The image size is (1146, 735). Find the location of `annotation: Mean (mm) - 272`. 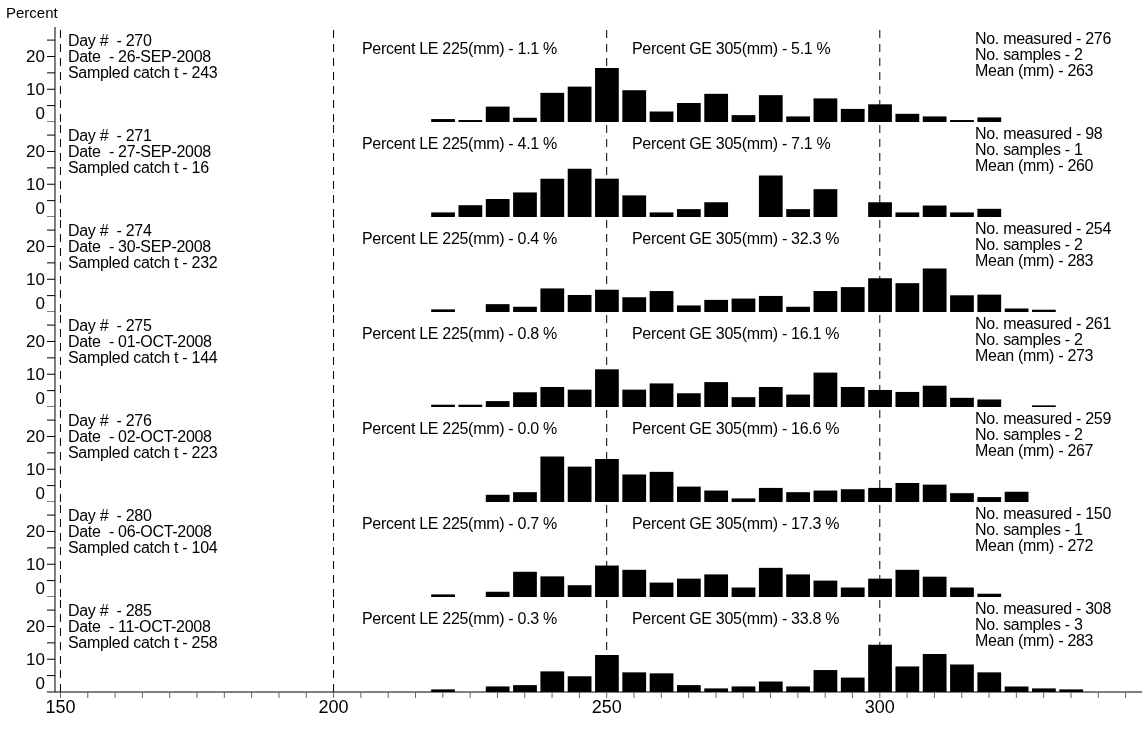

annotation: Mean (mm) - 272 is located at coordinates (1034, 545).